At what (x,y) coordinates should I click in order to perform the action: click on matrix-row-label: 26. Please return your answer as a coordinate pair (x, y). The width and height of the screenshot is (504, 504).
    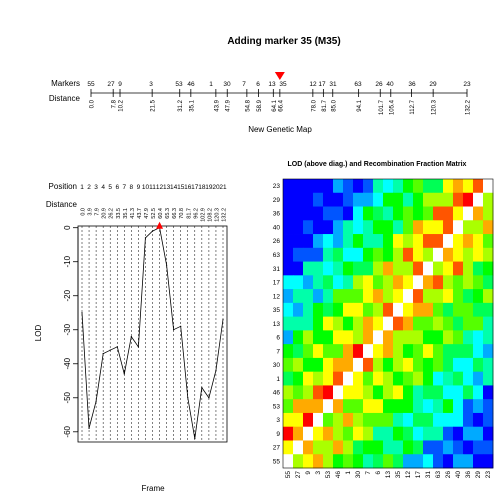
    Looking at the image, I should click on (277, 241).